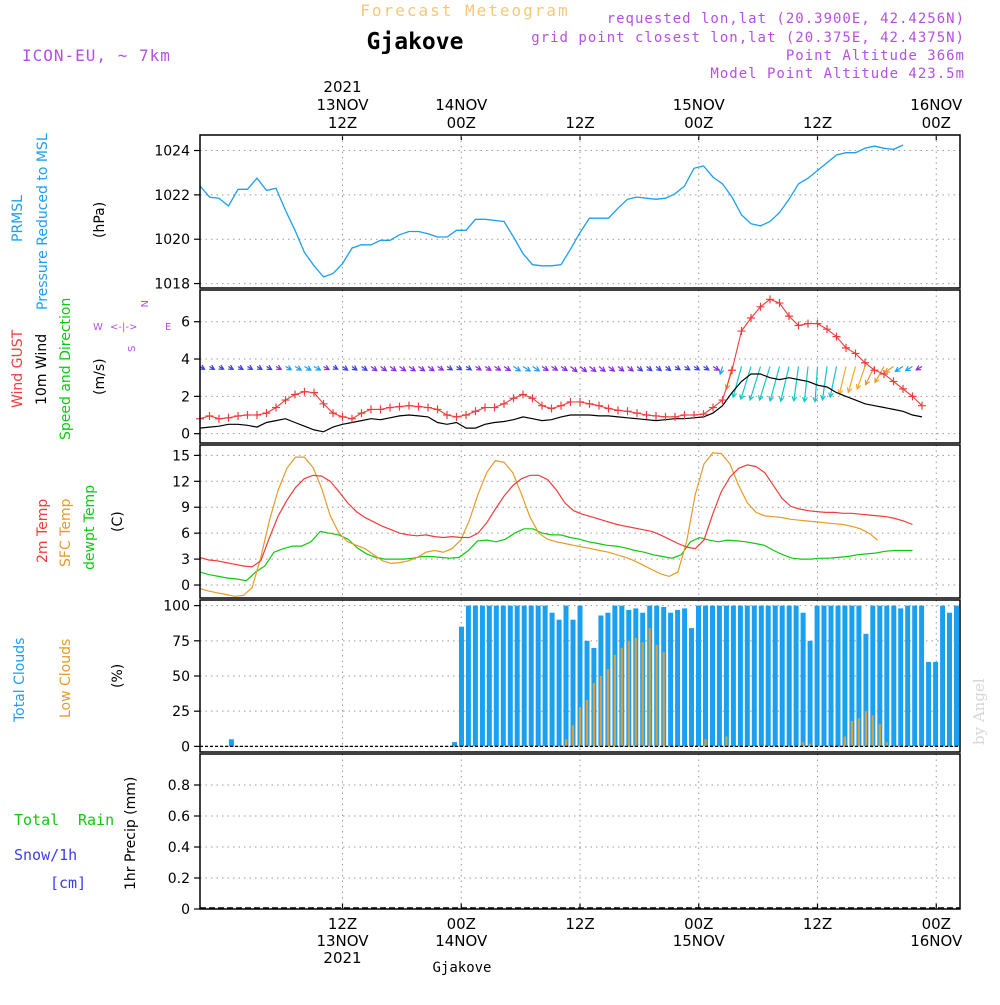  Describe the element at coordinates (185, 397) in the screenshot. I see `y-tick-label: 2` at that location.